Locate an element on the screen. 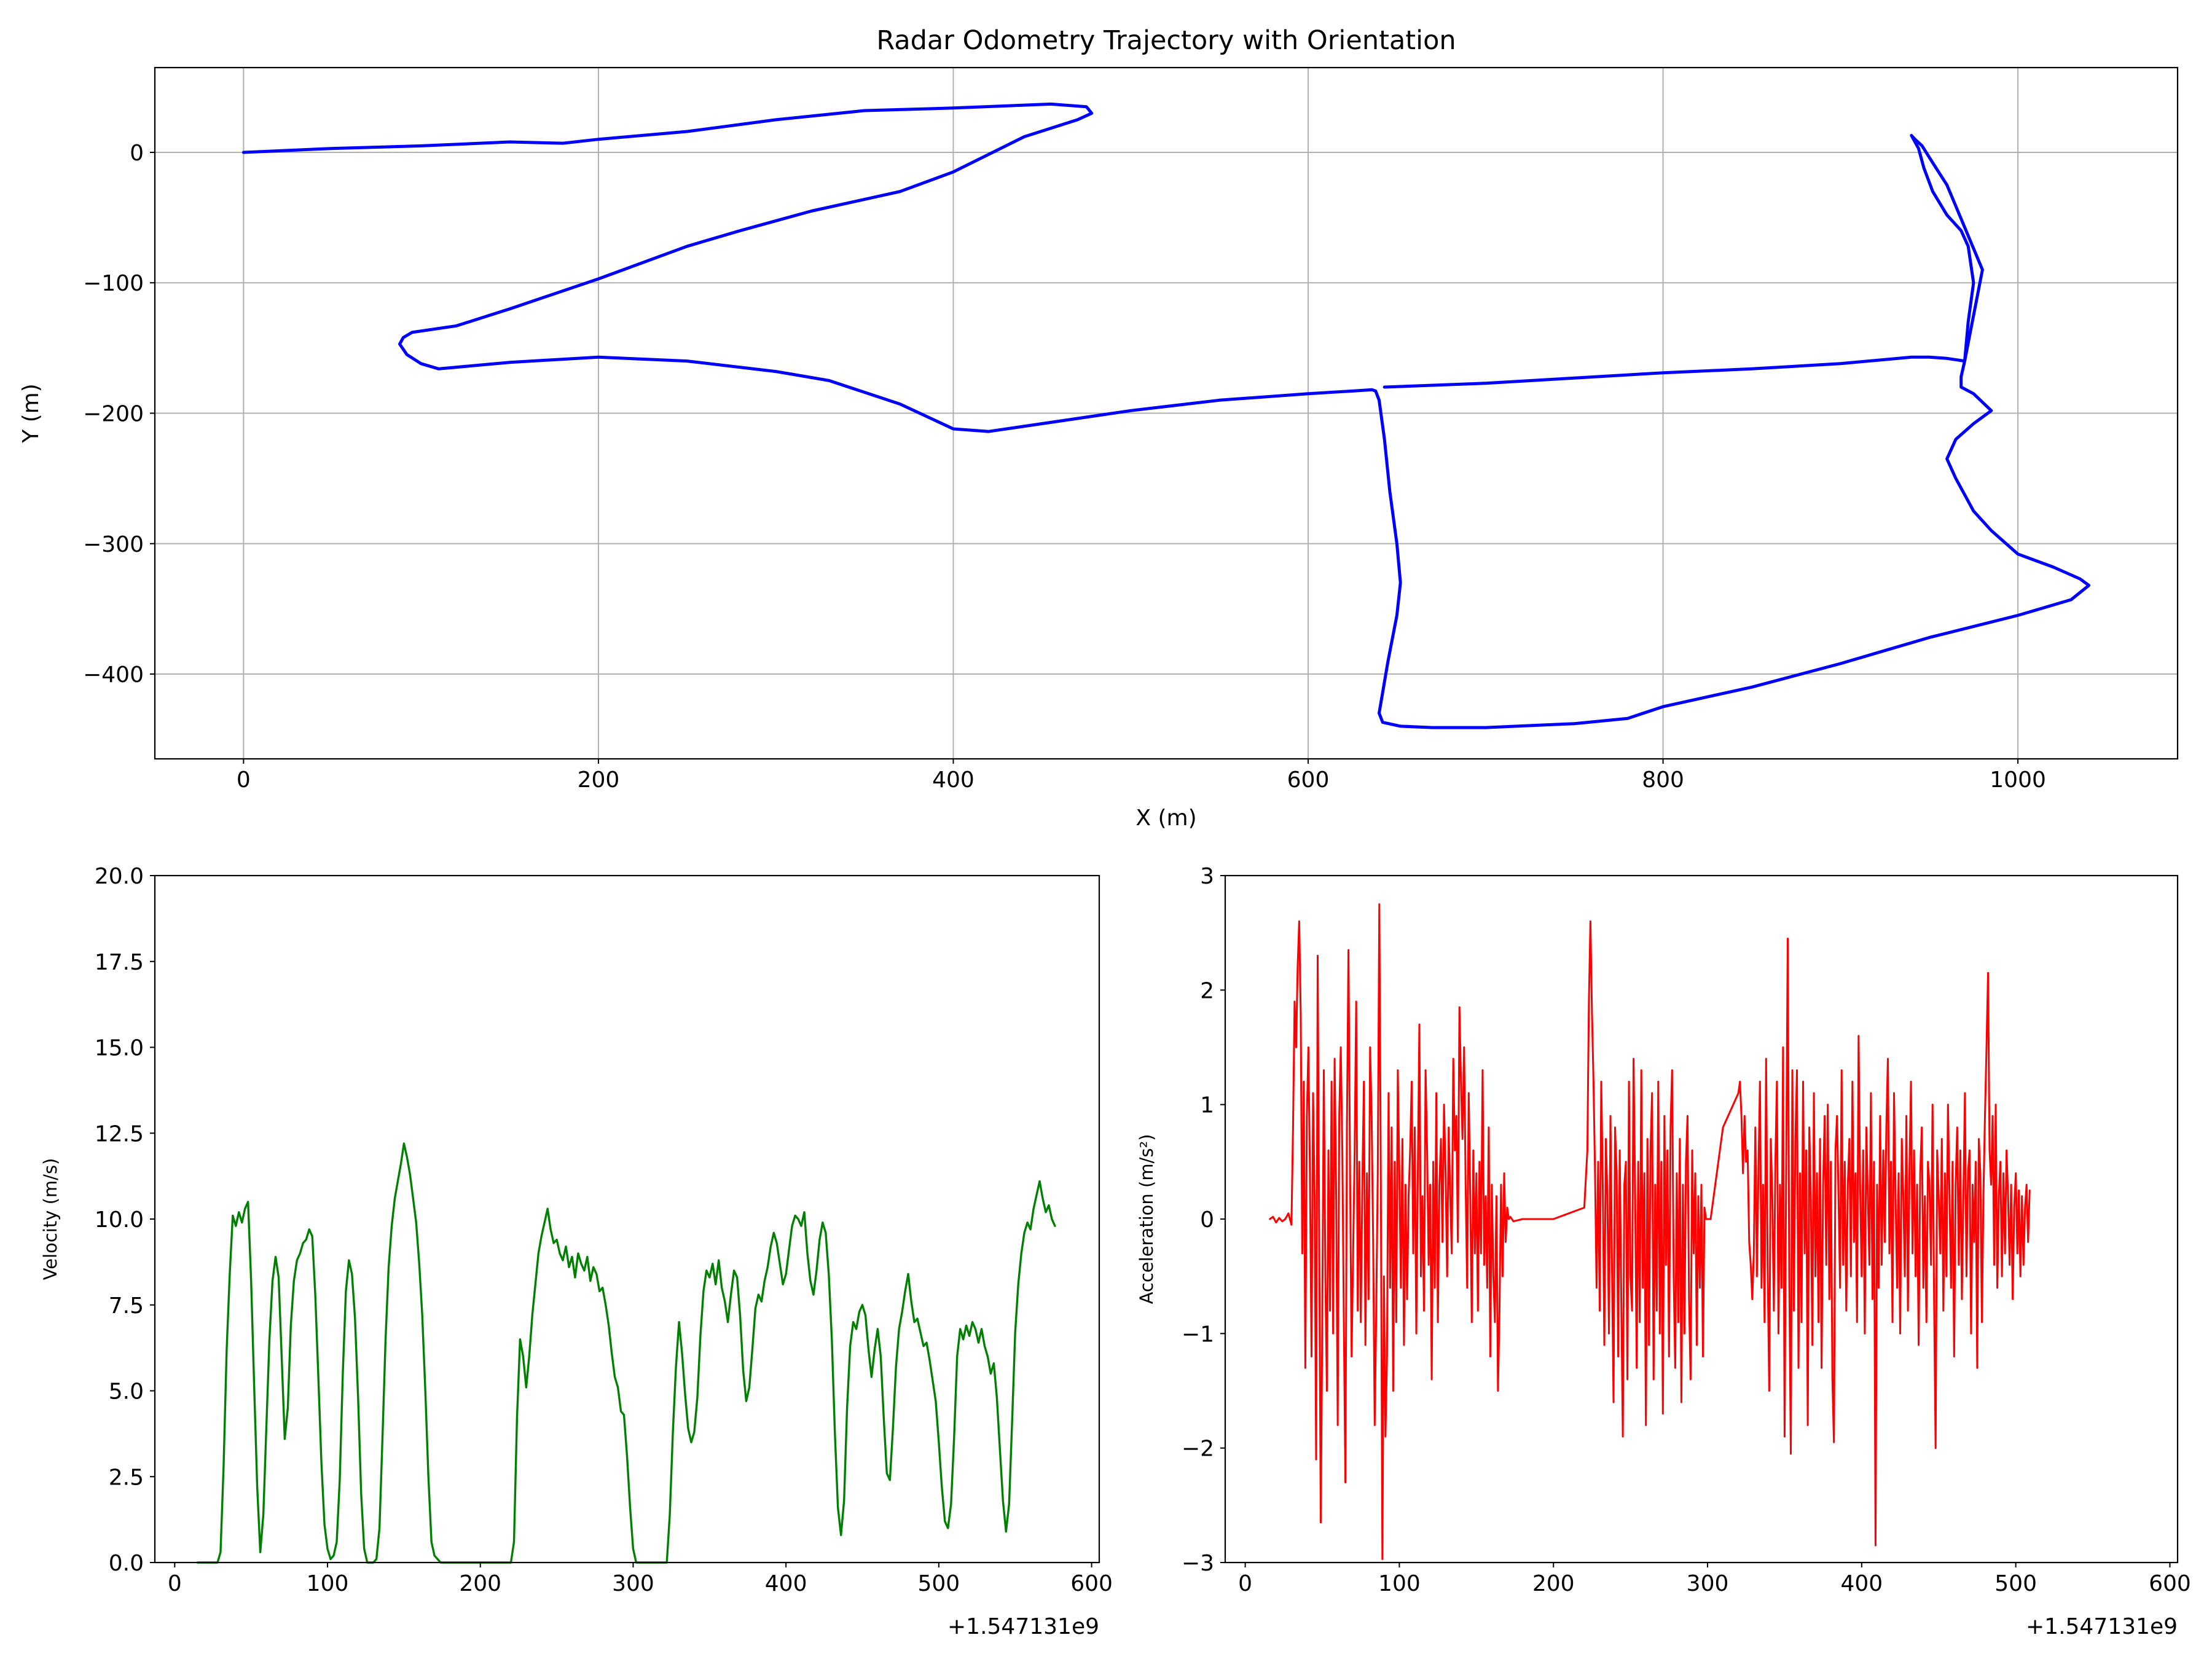 This screenshot has width=2212, height=1659. trajectory-x-tick-label: 600 is located at coordinates (1308, 780).